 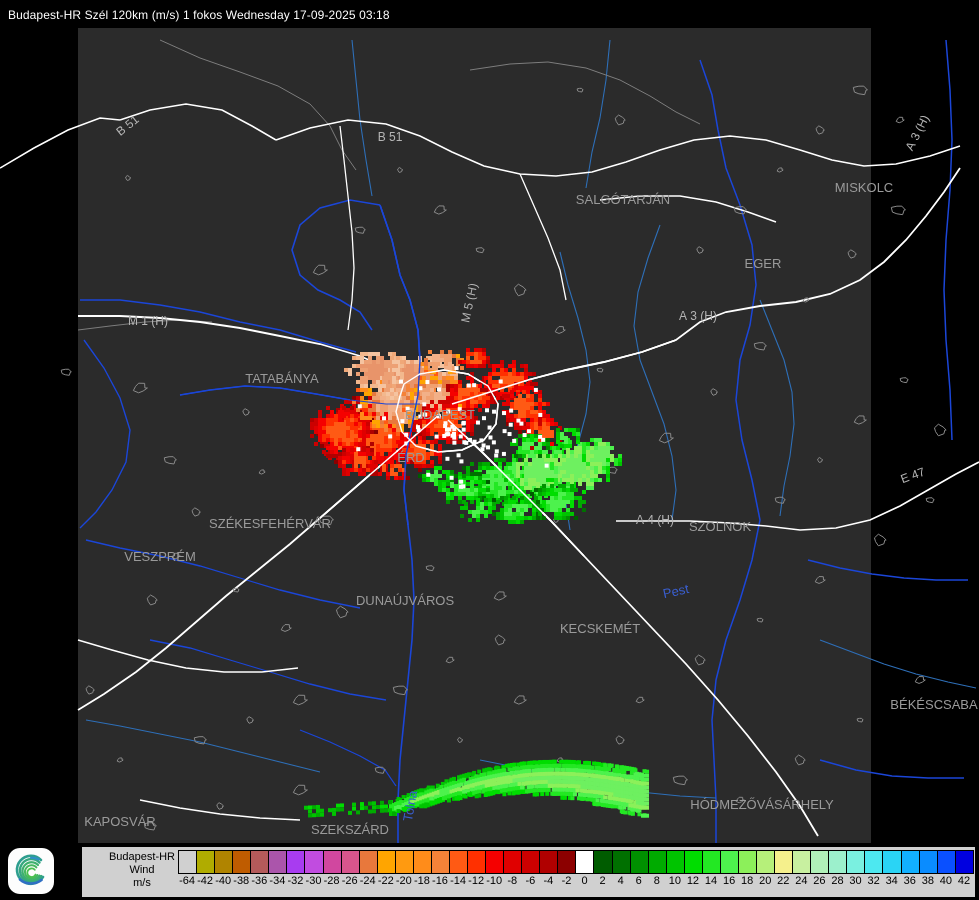 What do you see at coordinates (693, 881) in the screenshot?
I see `legend-tick: 12` at bounding box center [693, 881].